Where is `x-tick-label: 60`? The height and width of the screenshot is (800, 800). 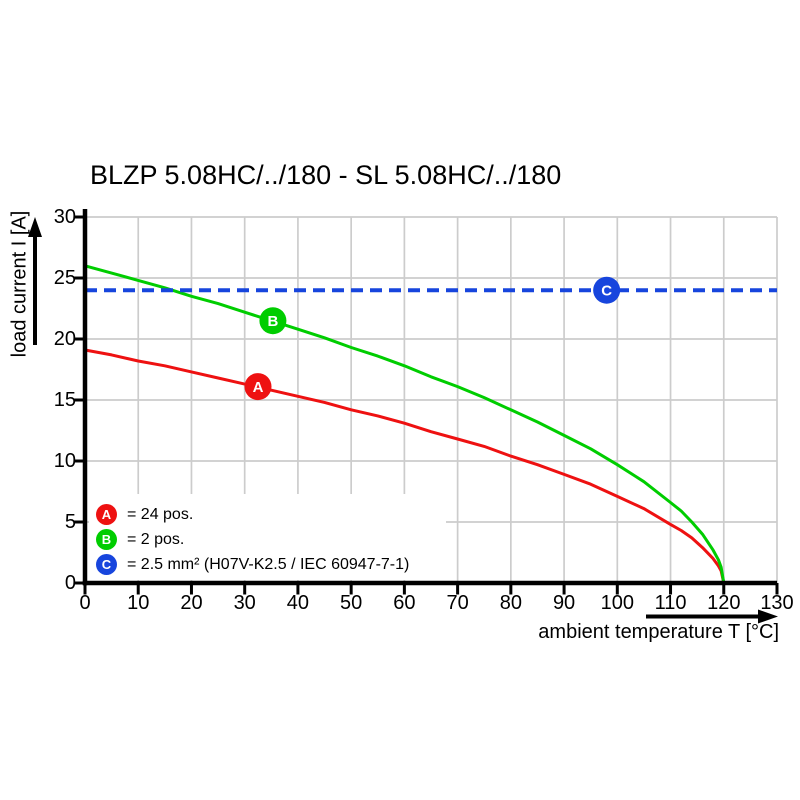 x-tick-label: 60 is located at coordinates (404, 603).